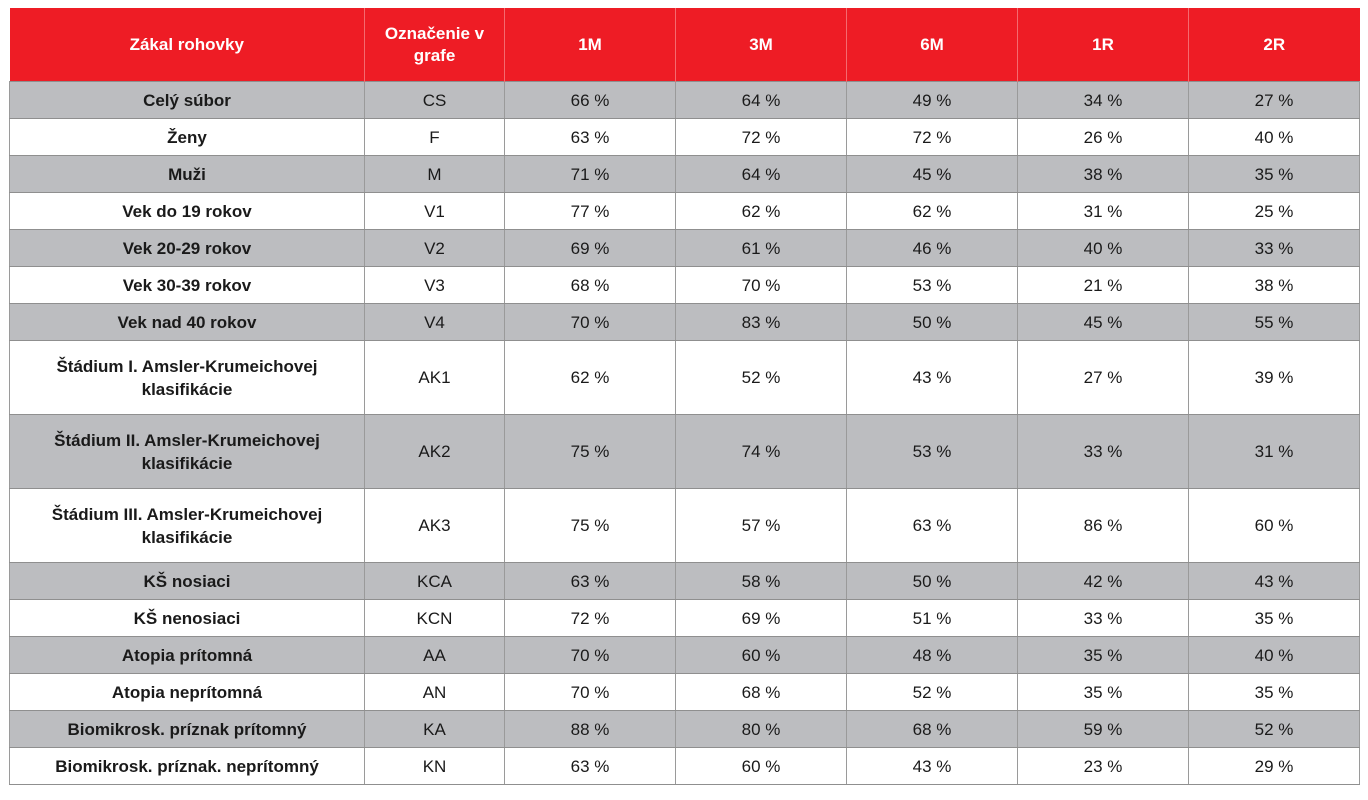  I want to click on row-label: KŠ nosiaci, so click(187, 581).